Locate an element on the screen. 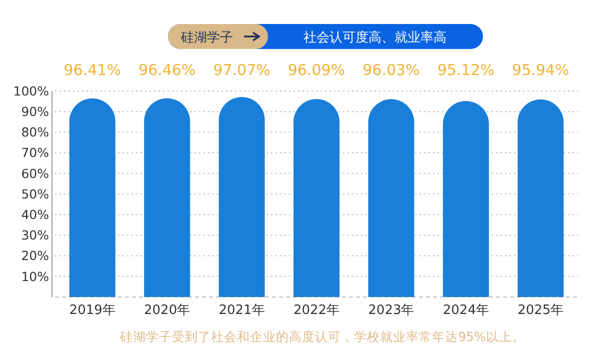 This screenshot has height=360, width=605. y-tick-label: 100% is located at coordinates (31, 90).